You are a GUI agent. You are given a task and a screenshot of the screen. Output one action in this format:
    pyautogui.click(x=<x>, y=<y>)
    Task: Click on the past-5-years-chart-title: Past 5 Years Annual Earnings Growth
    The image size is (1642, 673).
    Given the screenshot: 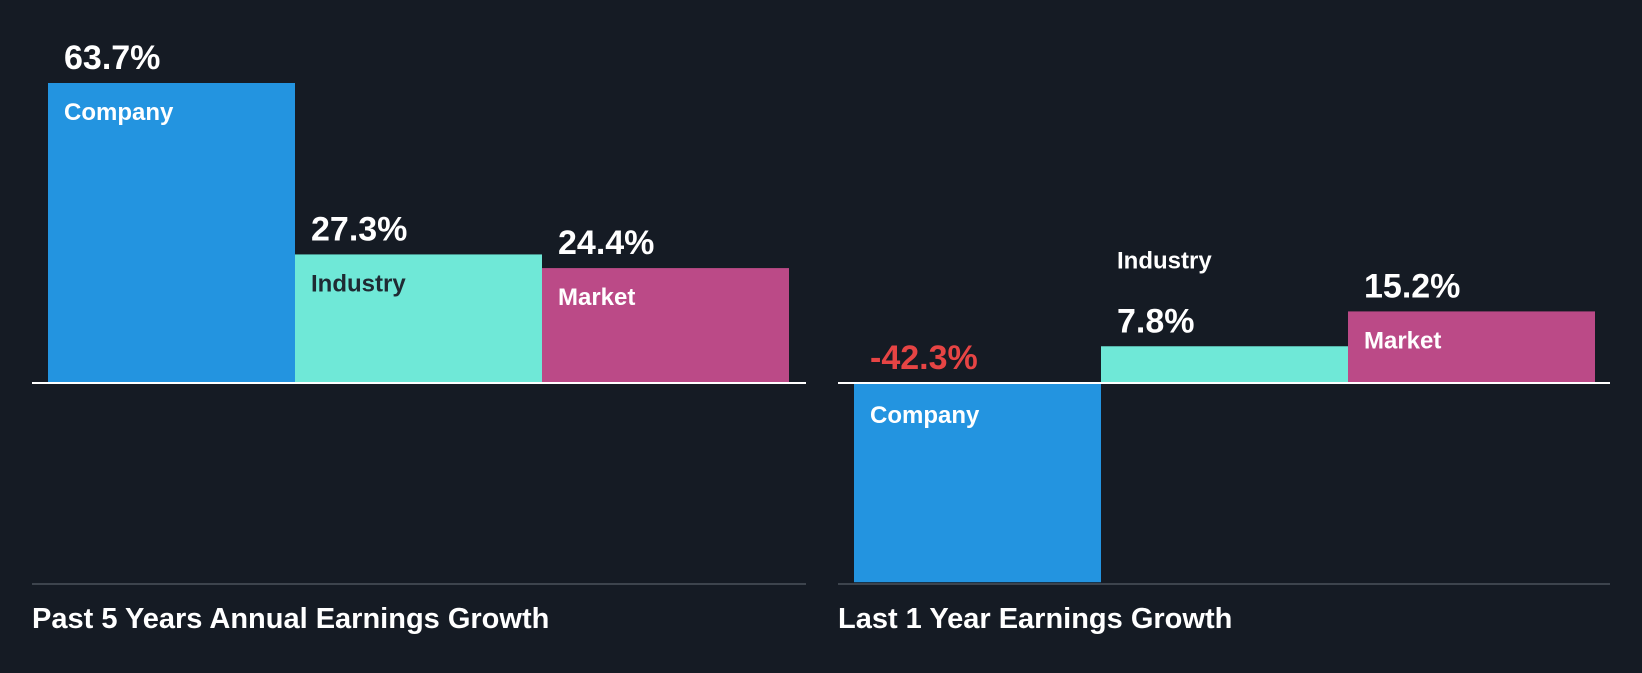 What is the action you would take?
    pyautogui.click(x=291, y=619)
    